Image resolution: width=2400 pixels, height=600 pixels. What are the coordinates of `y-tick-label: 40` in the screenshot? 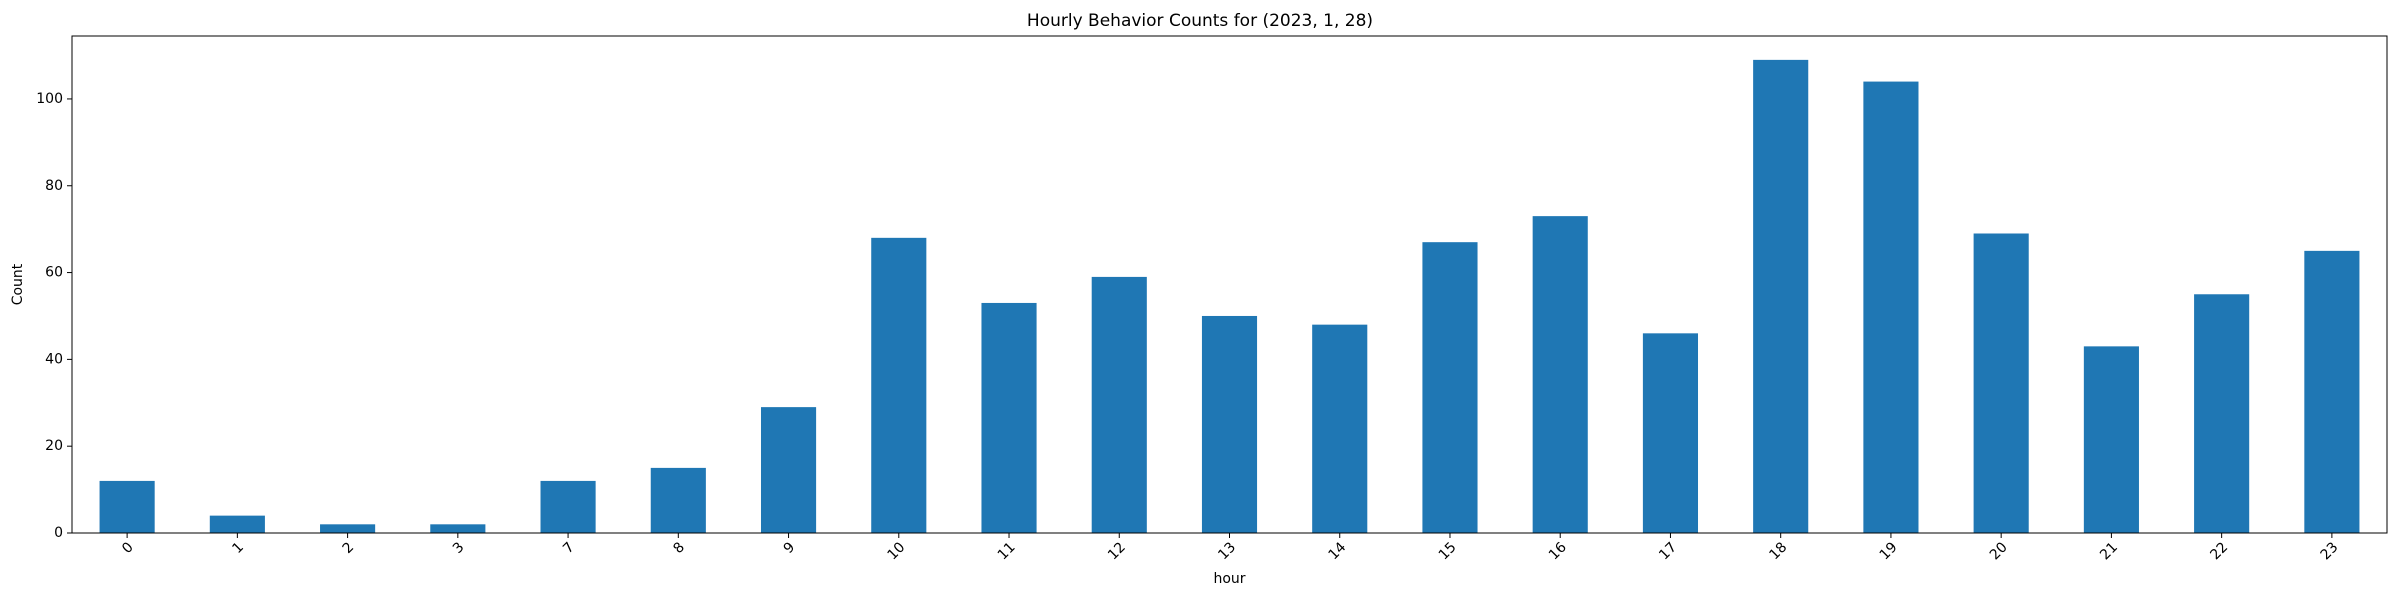 It's located at (54, 359).